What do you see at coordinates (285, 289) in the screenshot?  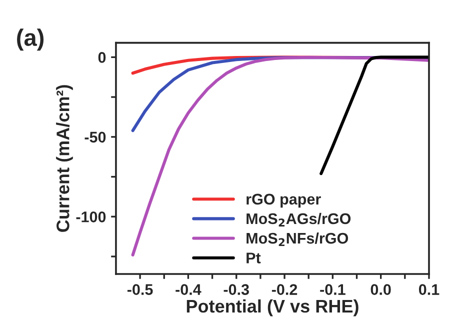 I see `x-tick-label: -0.2` at bounding box center [285, 289].